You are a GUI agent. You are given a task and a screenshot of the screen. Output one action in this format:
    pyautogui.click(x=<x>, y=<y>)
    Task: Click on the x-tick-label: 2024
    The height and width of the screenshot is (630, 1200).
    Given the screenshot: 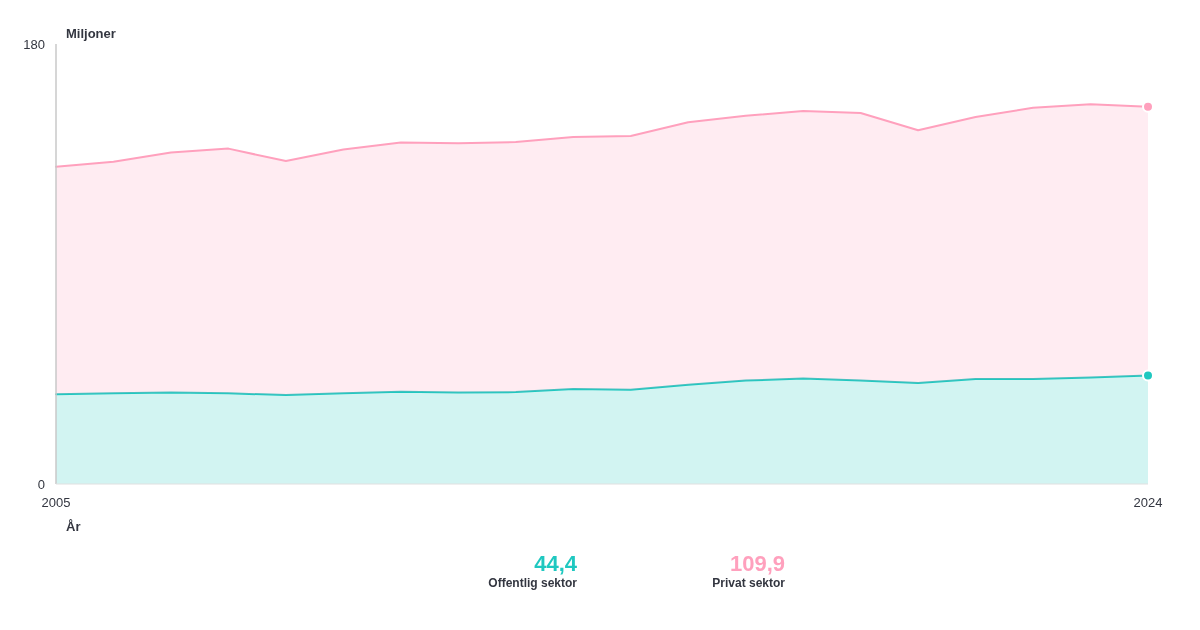 What is the action you would take?
    pyautogui.click(x=1148, y=502)
    